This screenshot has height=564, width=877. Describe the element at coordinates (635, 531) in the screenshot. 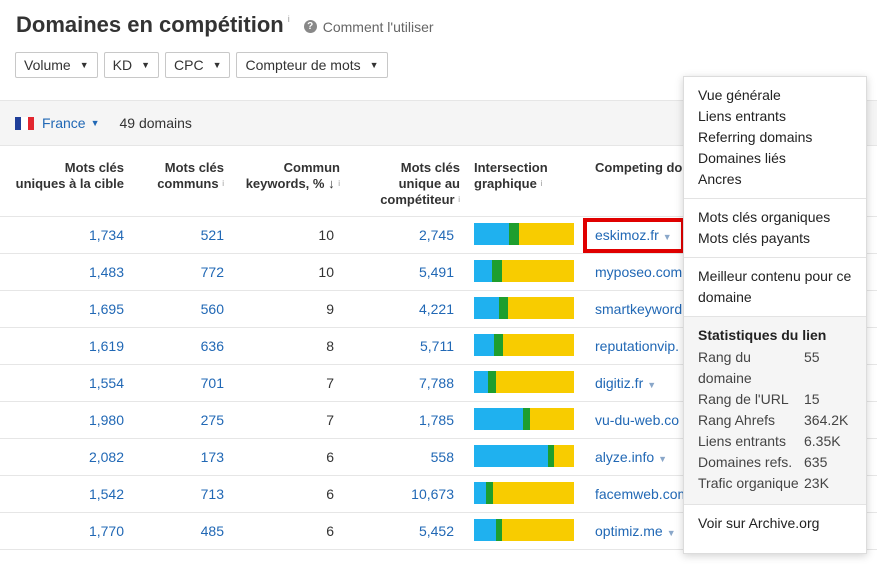

I see `competing-domain-link: optimiz.me ▼` at that location.